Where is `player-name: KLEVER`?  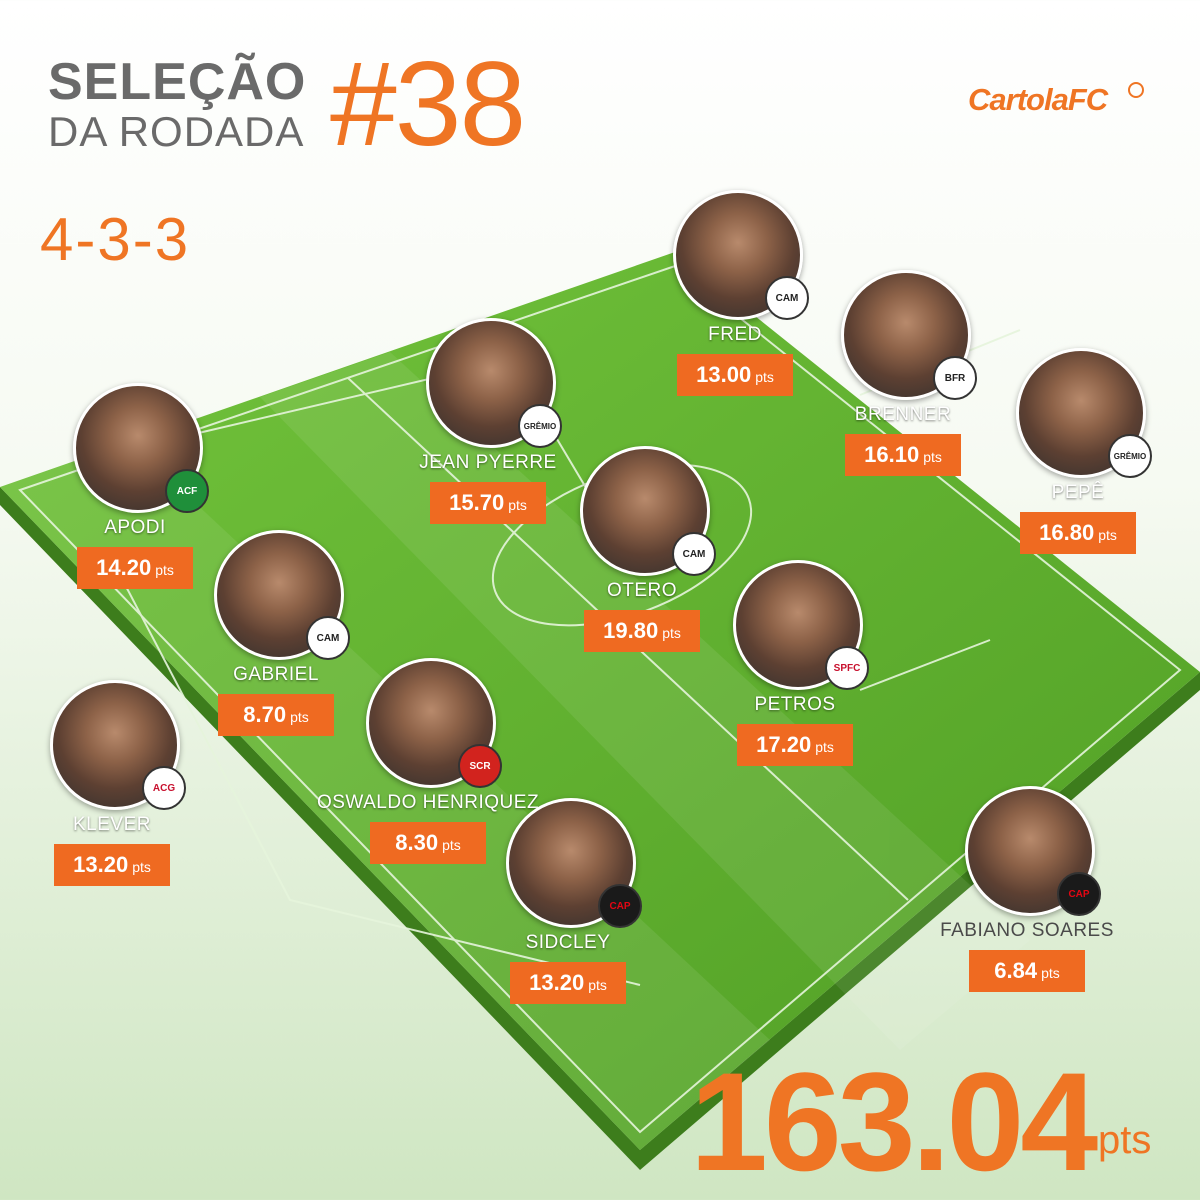 player-name: KLEVER is located at coordinates (112, 824).